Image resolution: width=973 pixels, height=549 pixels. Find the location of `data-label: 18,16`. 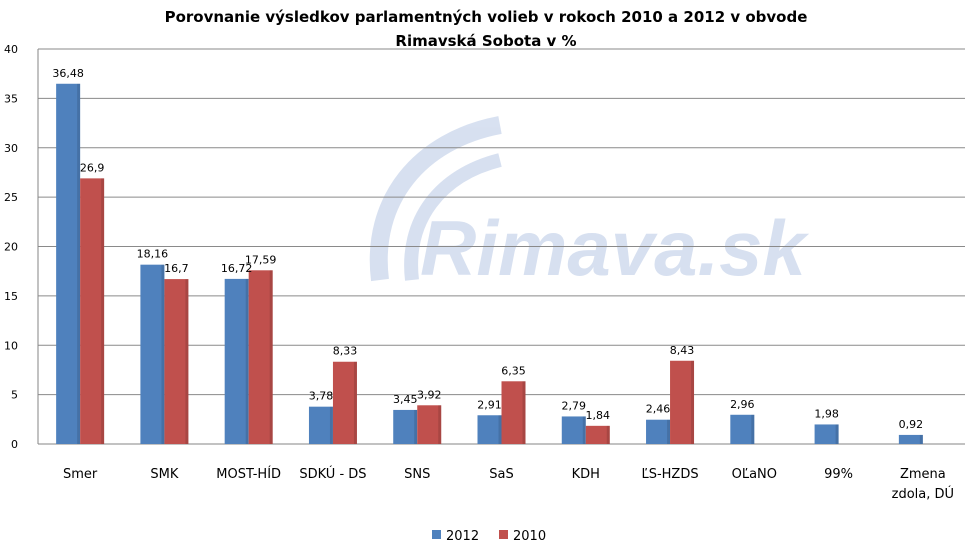

data-label: 18,16 is located at coordinates (153, 254).